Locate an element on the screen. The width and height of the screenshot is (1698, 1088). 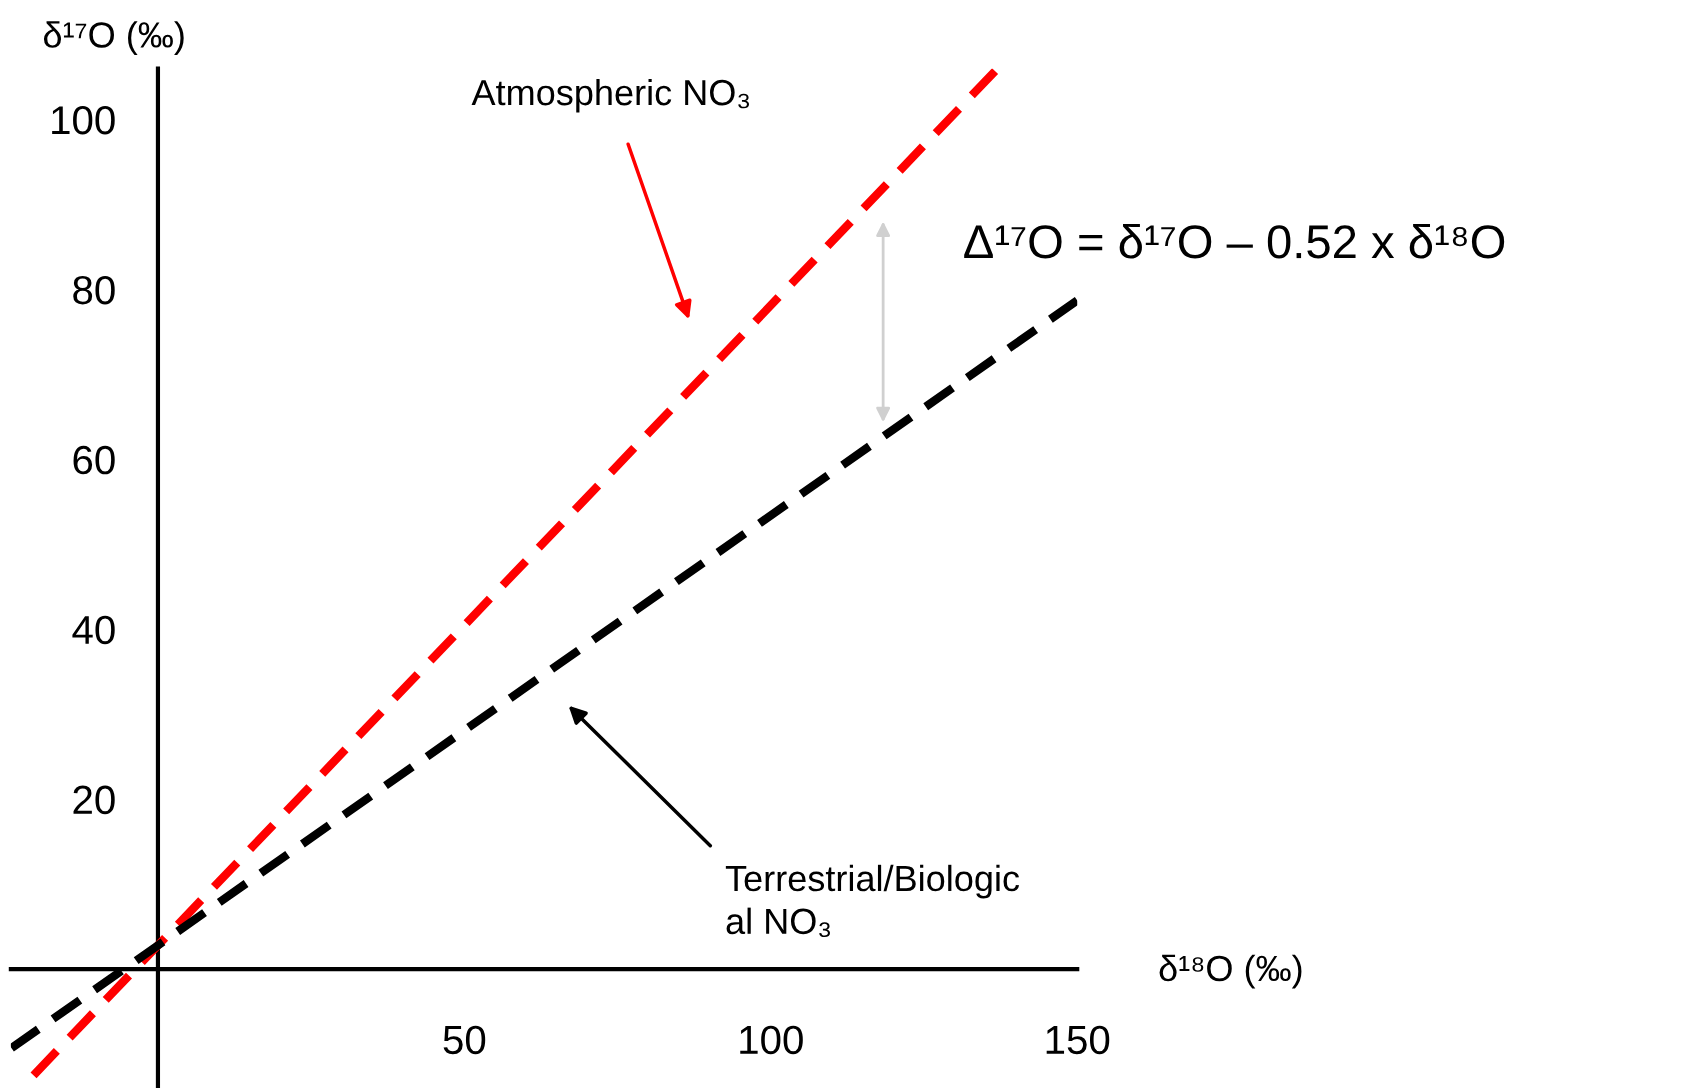
y-axis-title: δ¹⁷O (‰) is located at coordinates (113, 38).